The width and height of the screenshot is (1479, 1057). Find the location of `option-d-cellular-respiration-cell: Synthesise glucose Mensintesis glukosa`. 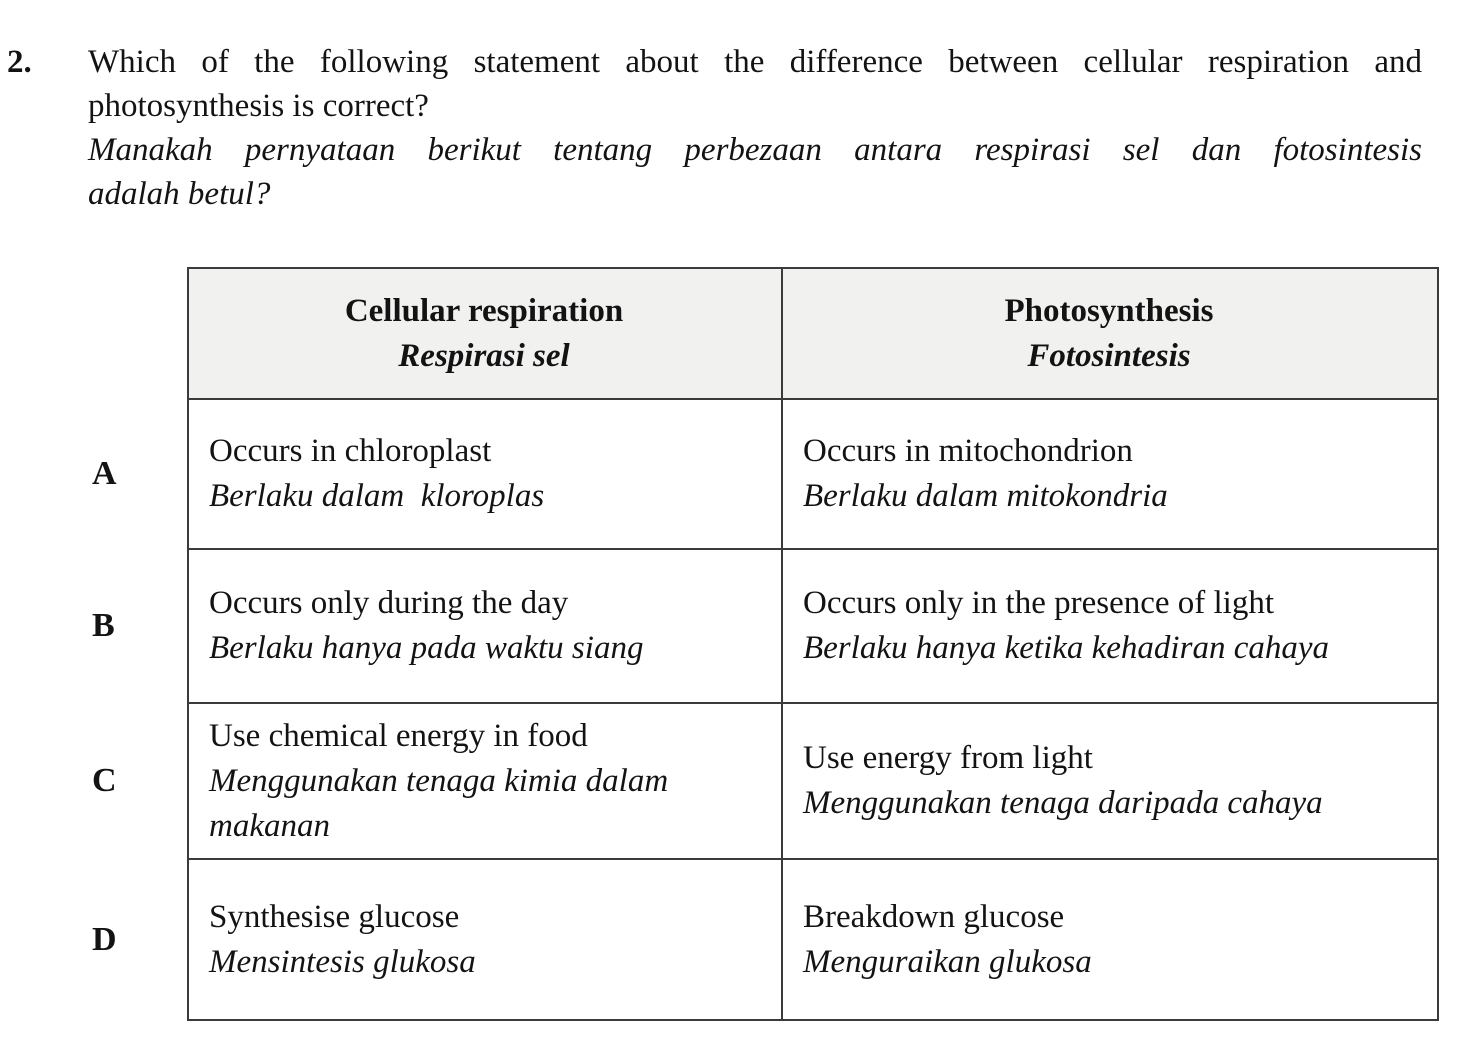

option-d-cellular-respiration-cell: Synthesise glucose Mensintesis glukosa is located at coordinates (485, 939).